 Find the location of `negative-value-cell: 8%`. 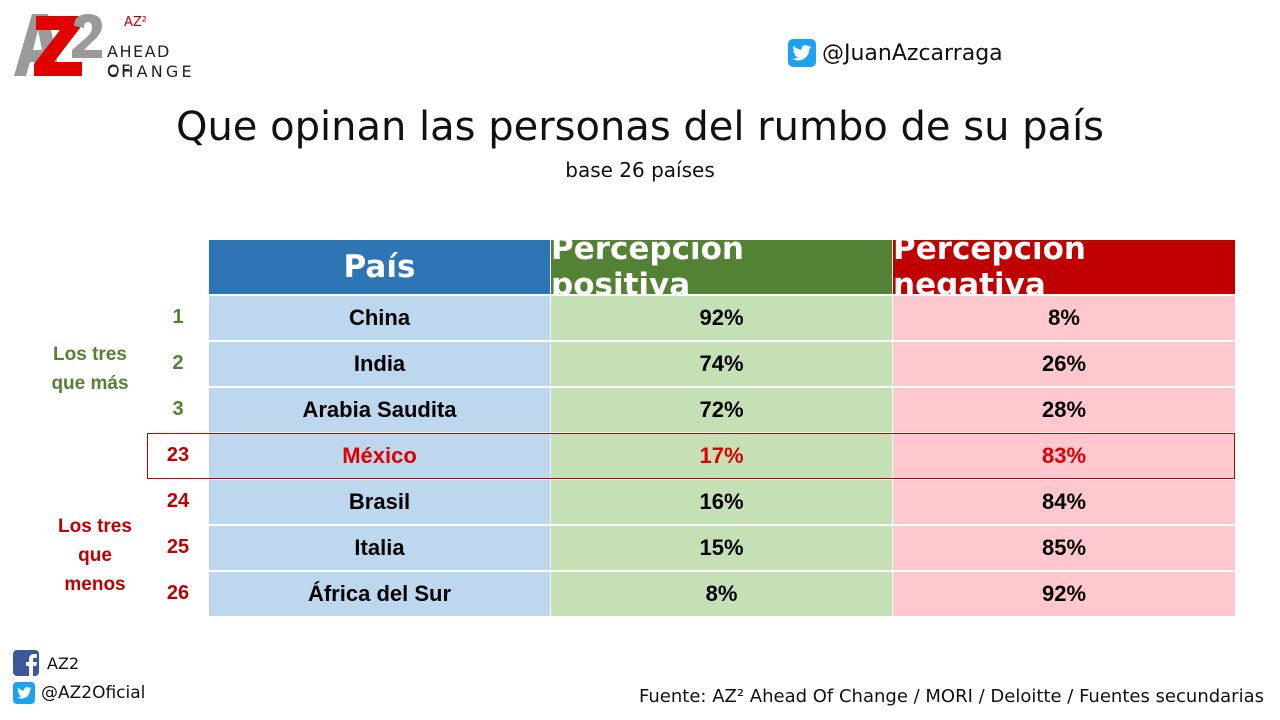

negative-value-cell: 8% is located at coordinates (1064, 318).